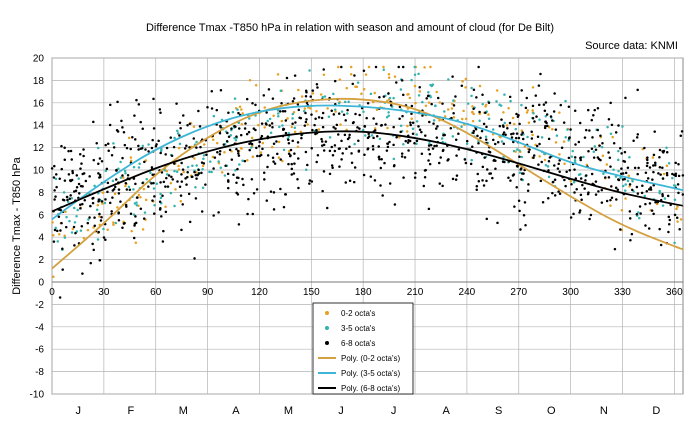  What do you see at coordinates (39, 350) in the screenshot?
I see `y-tick-label: -6` at bounding box center [39, 350].